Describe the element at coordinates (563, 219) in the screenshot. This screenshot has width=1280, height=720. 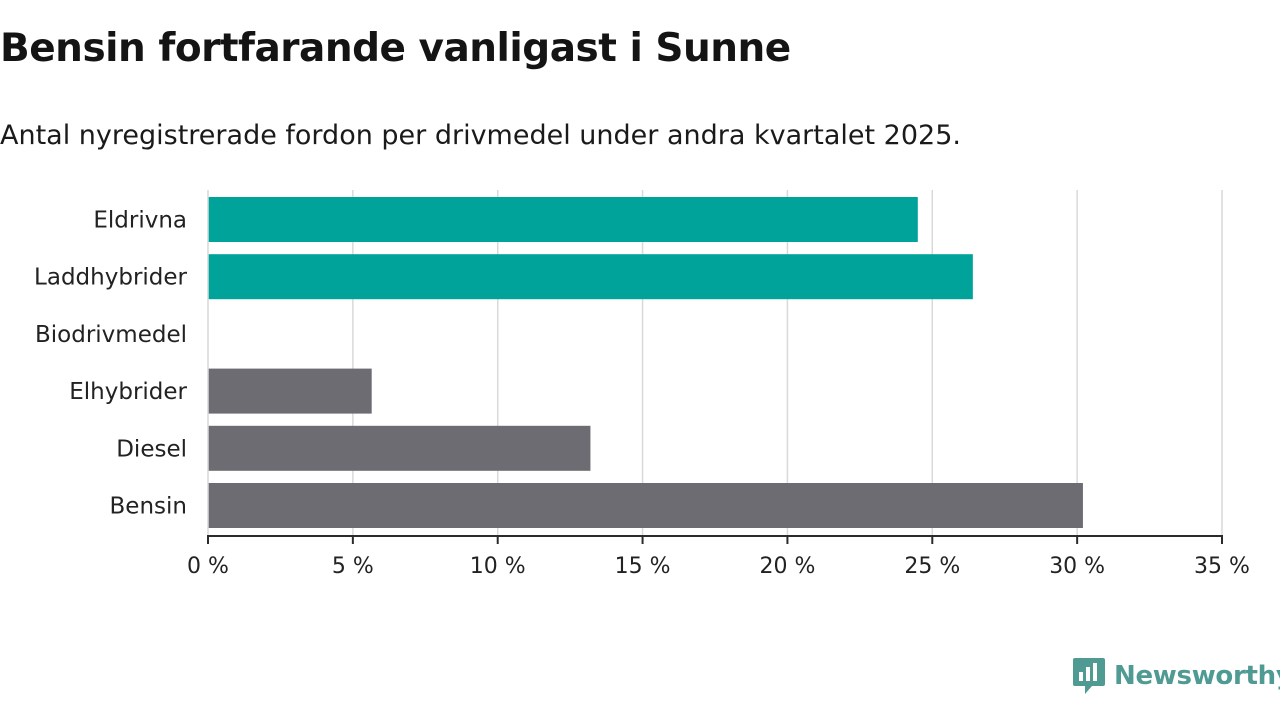
I see `bar-eldrivna` at that location.